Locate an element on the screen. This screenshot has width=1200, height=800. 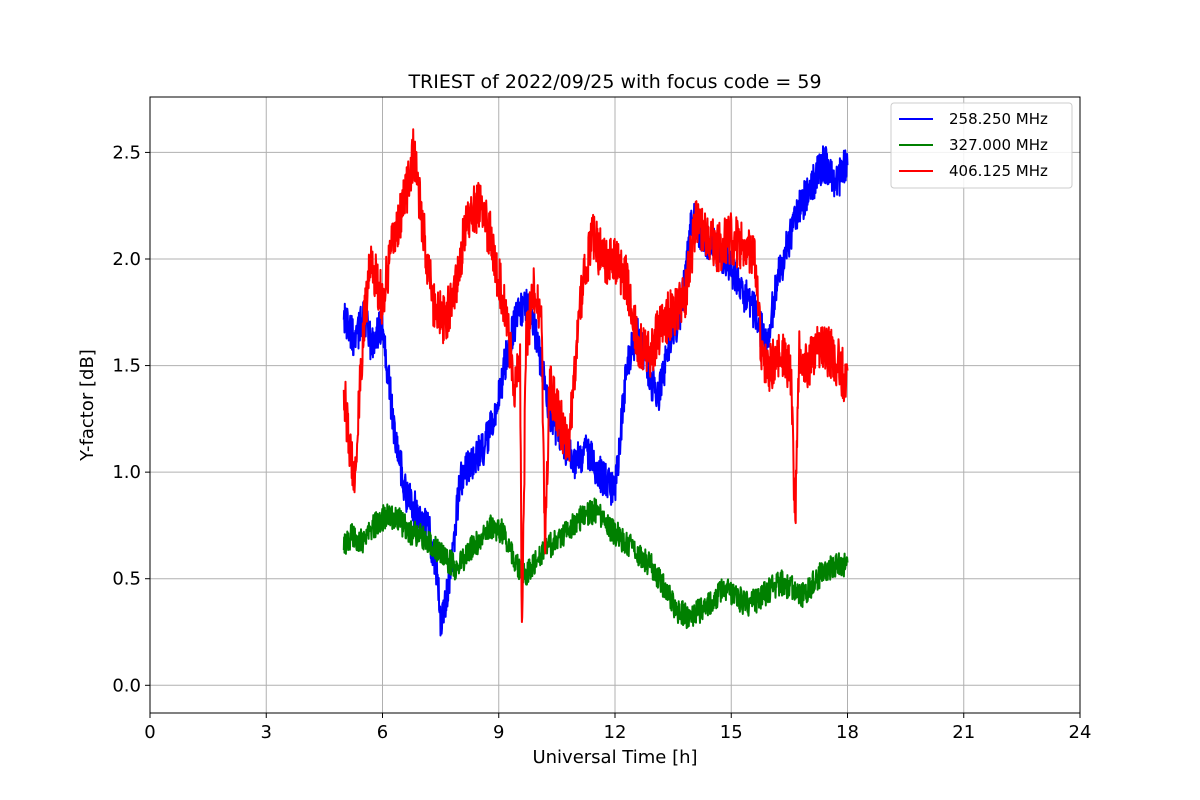
y-tick-label: 0.0 is located at coordinates (126, 685).